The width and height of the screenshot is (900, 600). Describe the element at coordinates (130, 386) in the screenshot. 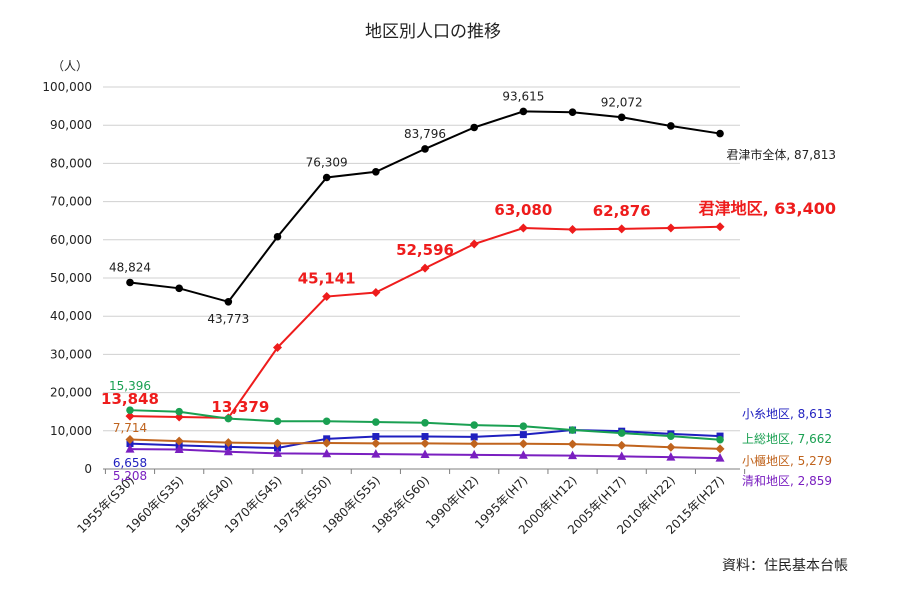

I see `data-label: 15,396` at that location.